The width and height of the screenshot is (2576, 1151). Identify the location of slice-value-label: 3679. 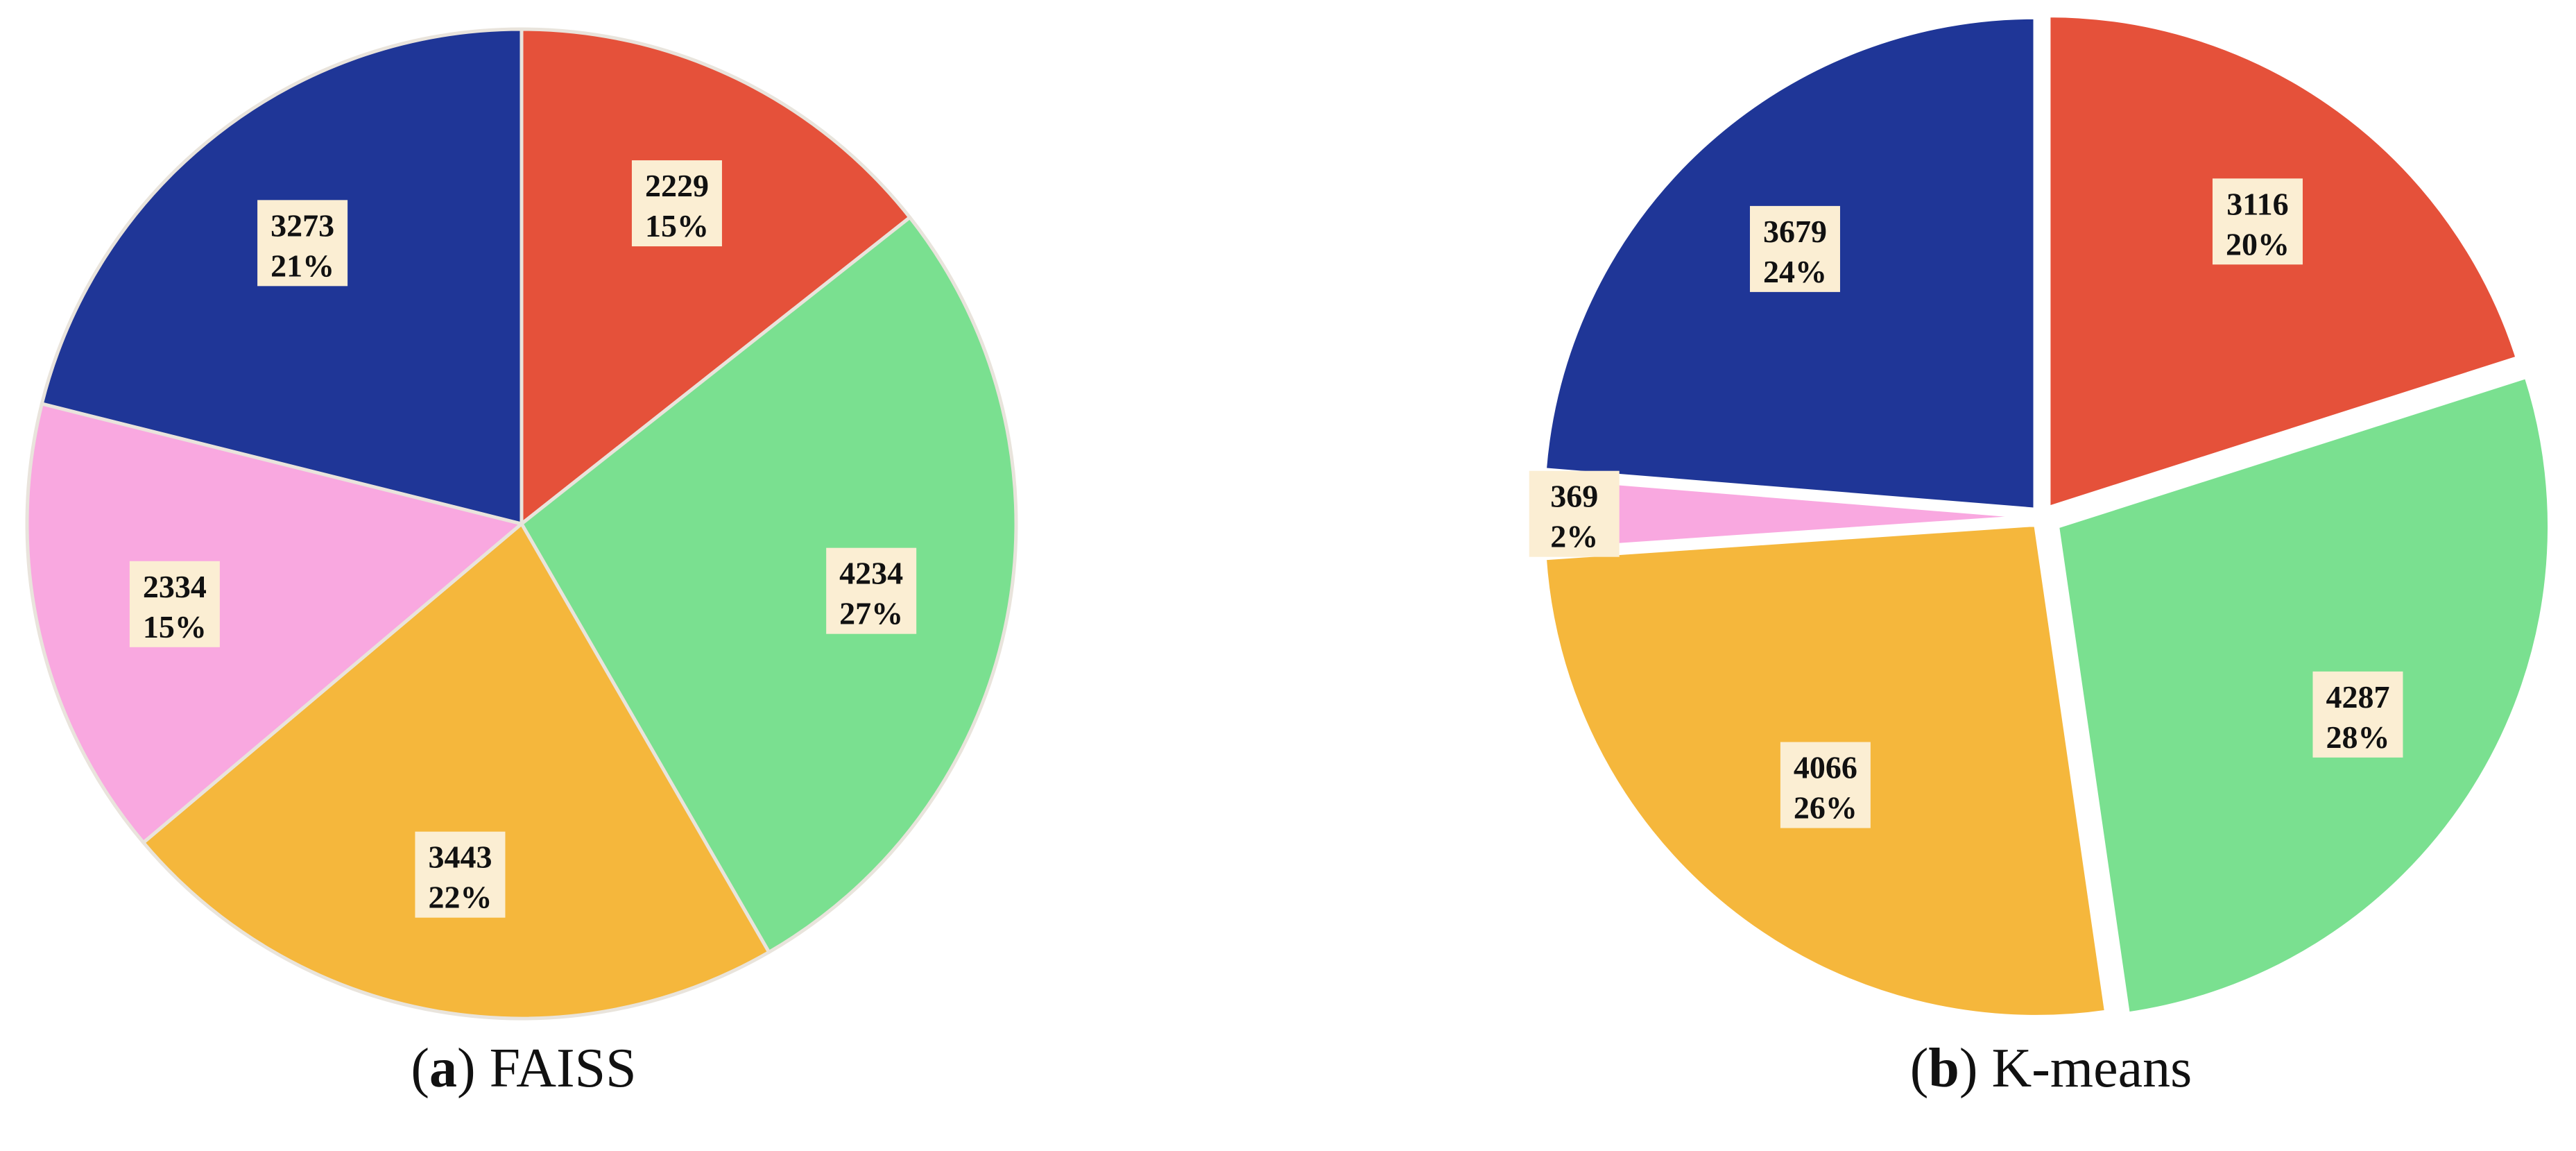
(1795, 231).